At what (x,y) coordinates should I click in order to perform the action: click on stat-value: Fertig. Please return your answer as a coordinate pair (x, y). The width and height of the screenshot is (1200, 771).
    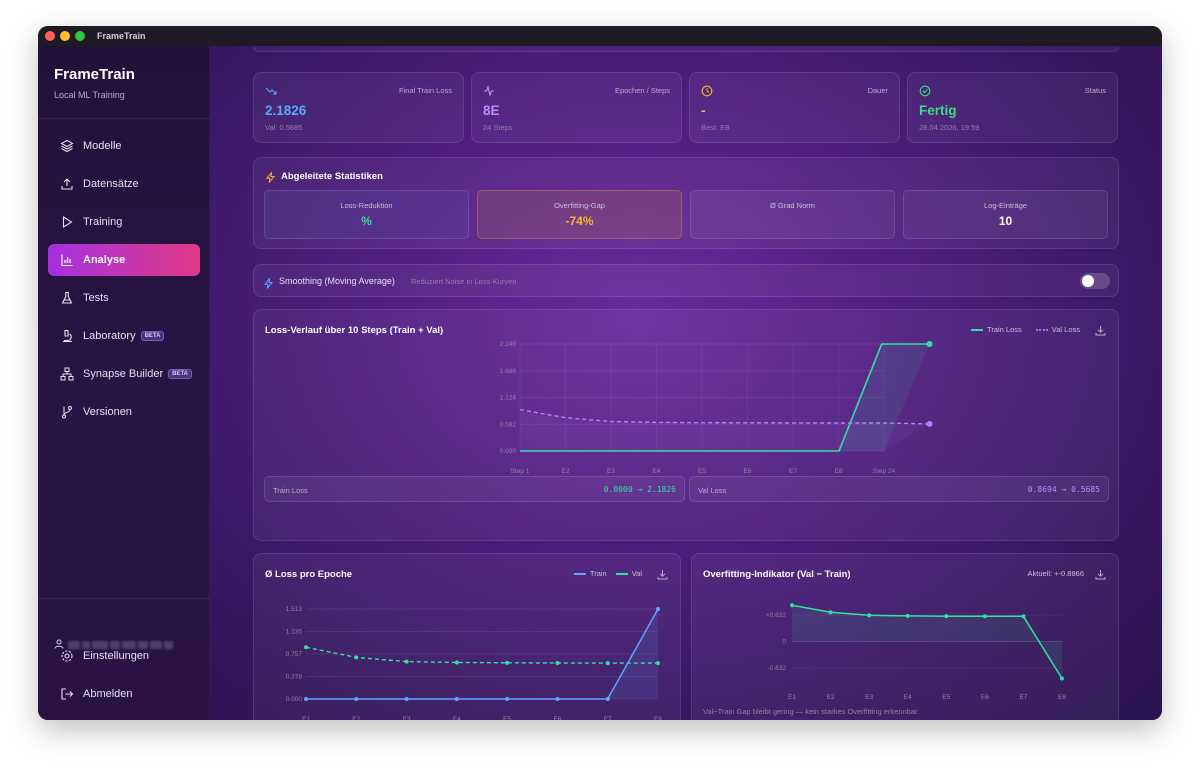
    Looking at the image, I should click on (938, 110).